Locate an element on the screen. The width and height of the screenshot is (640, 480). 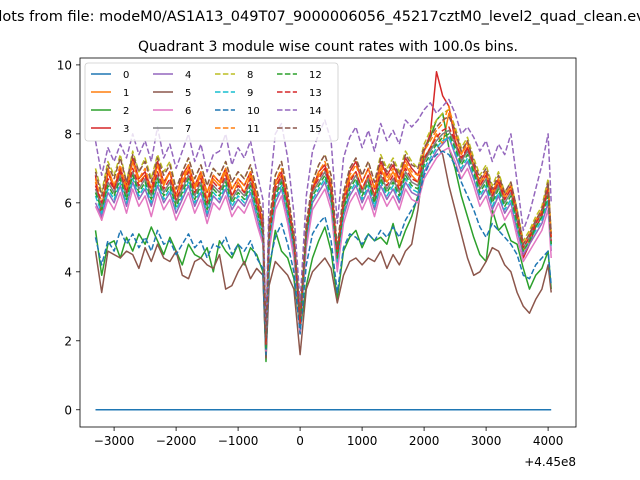
legend-label-12: 12 is located at coordinates (315, 75).